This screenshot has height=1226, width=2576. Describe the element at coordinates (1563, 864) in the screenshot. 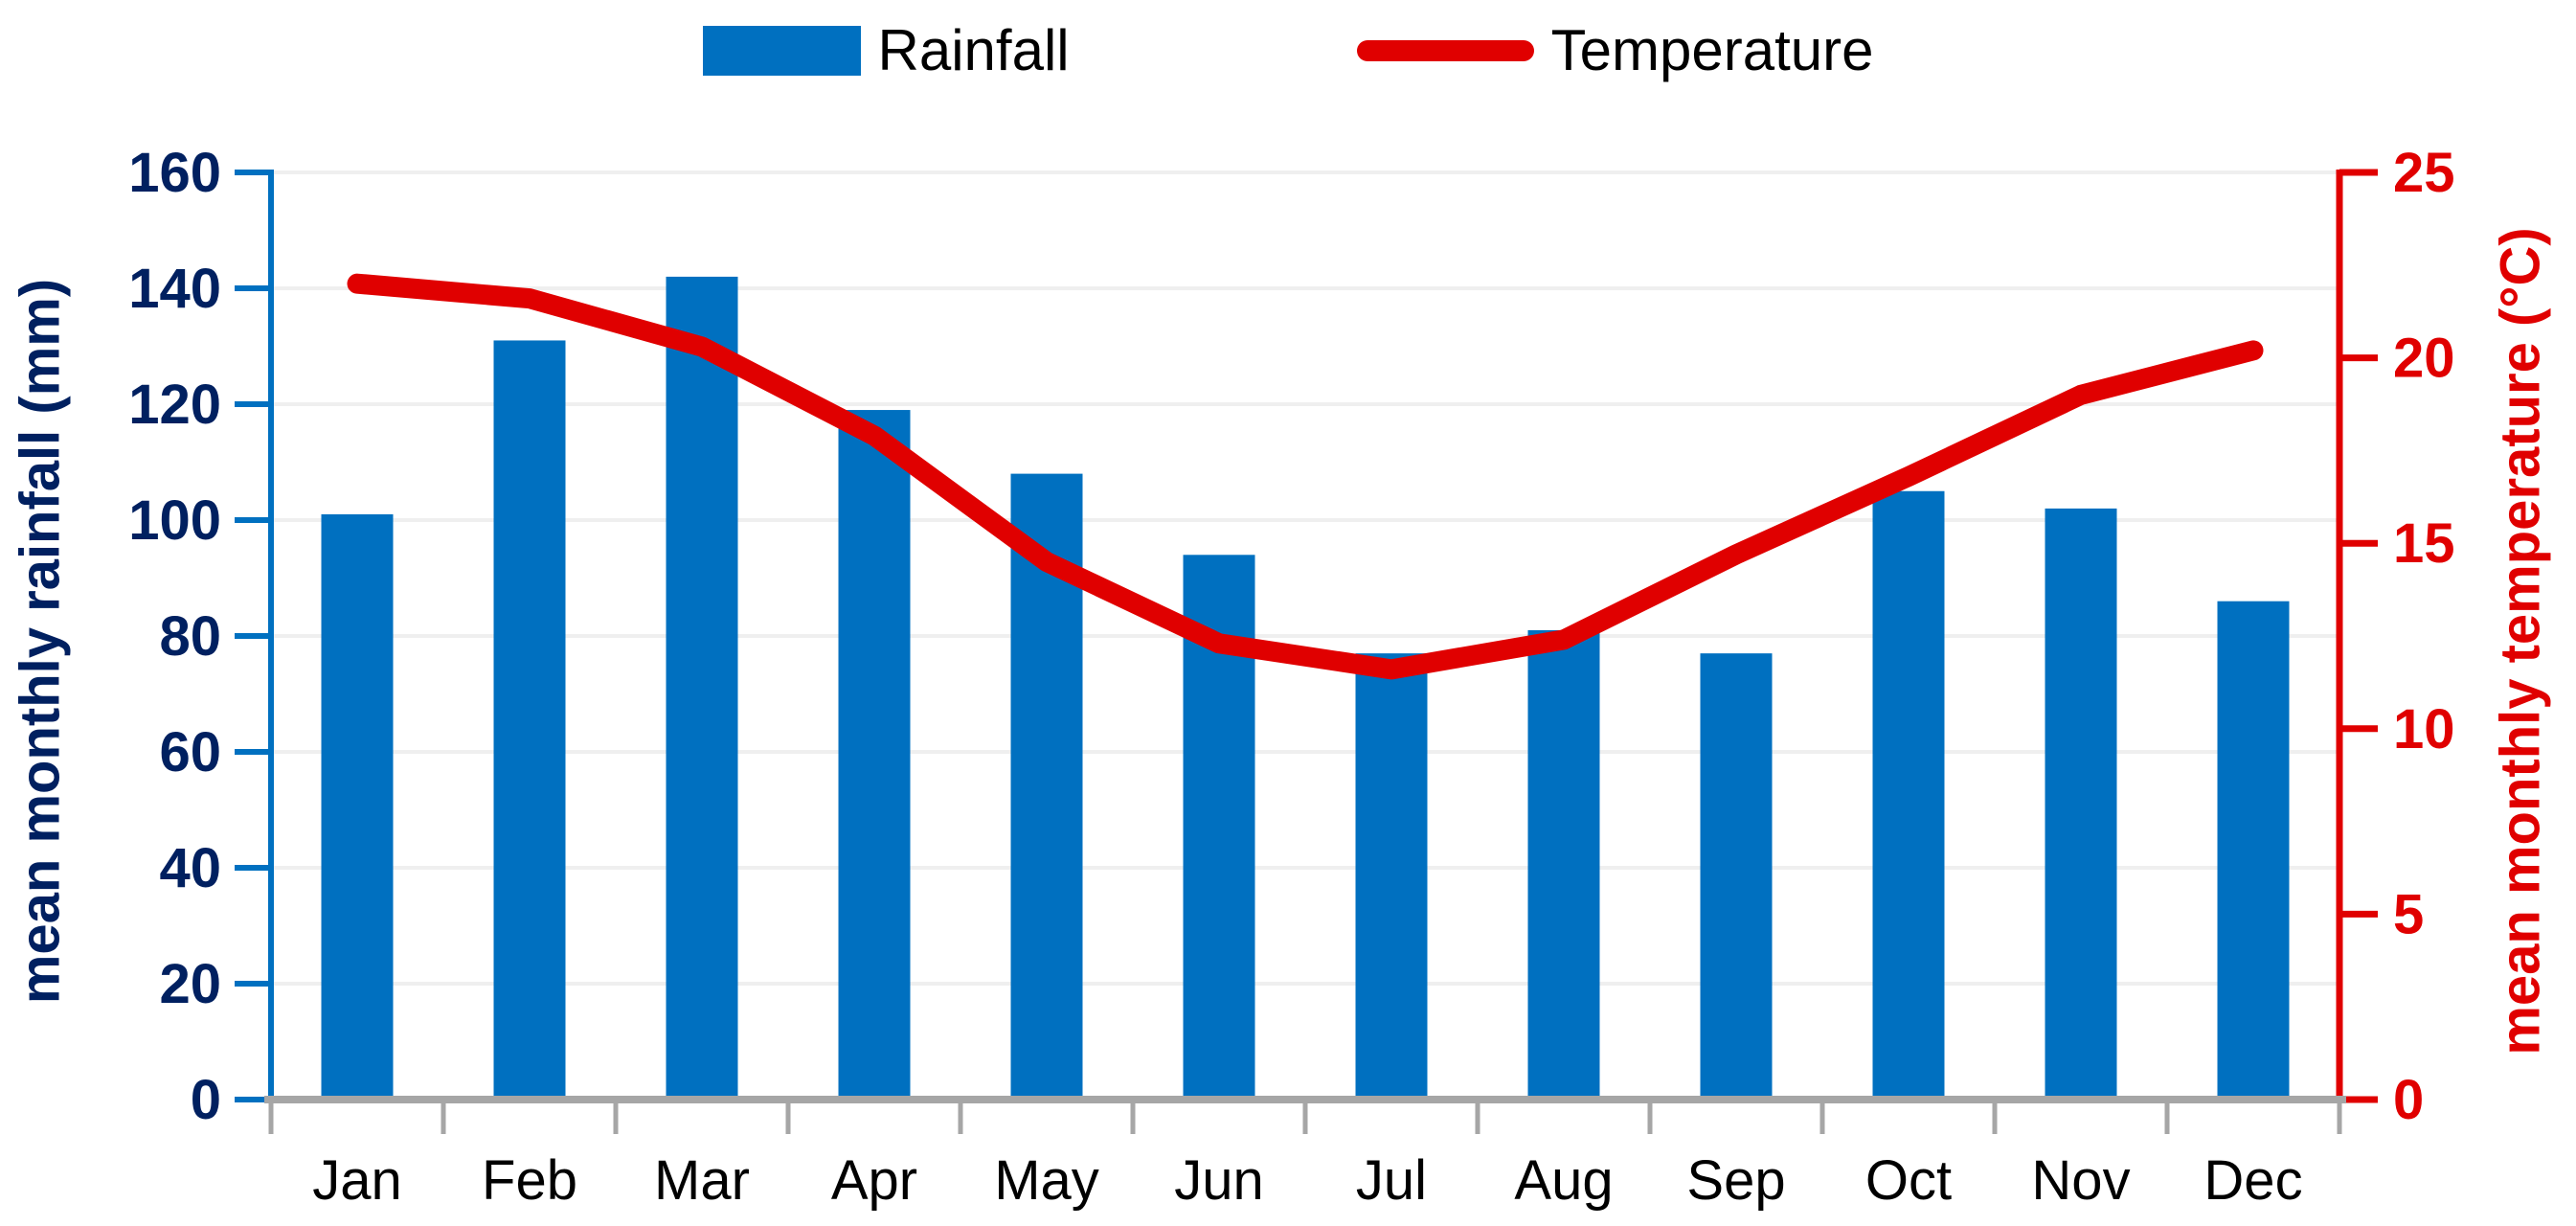

I see `bar-aug` at that location.